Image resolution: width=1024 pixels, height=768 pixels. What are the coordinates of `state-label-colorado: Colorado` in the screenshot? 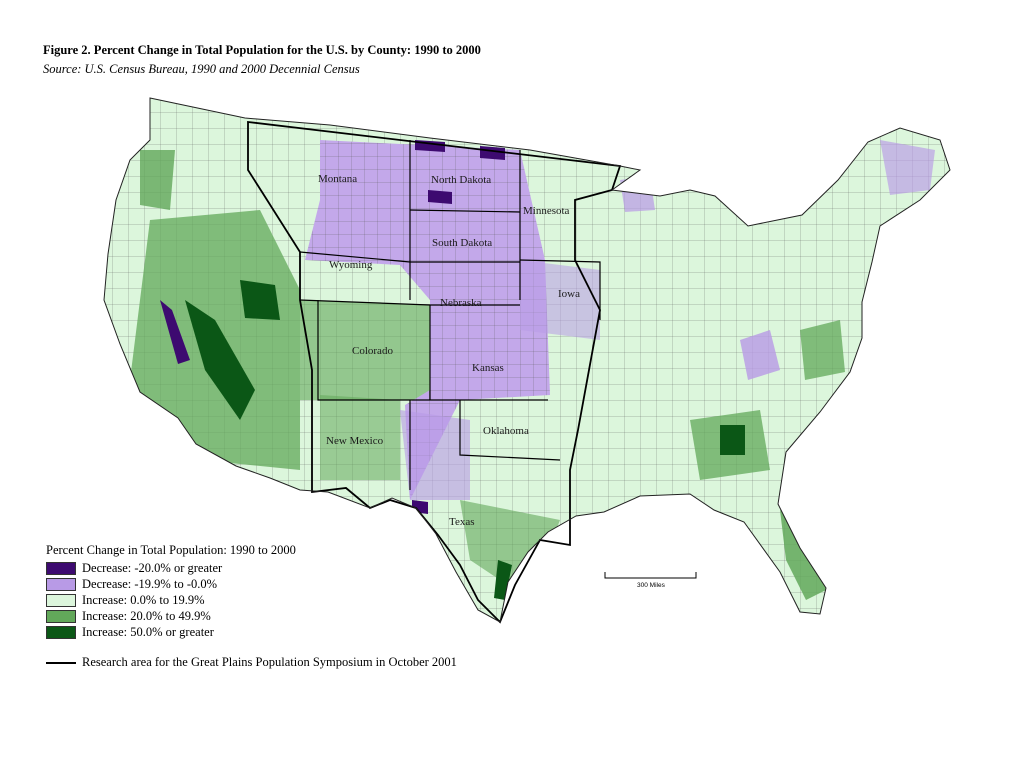 It's located at (372, 351).